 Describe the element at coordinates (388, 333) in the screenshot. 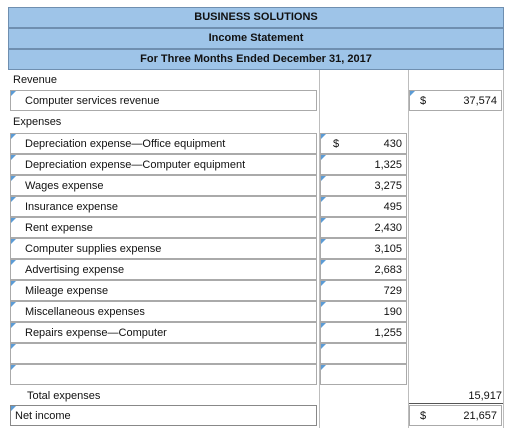

I see `expense-amount: 1,255` at that location.